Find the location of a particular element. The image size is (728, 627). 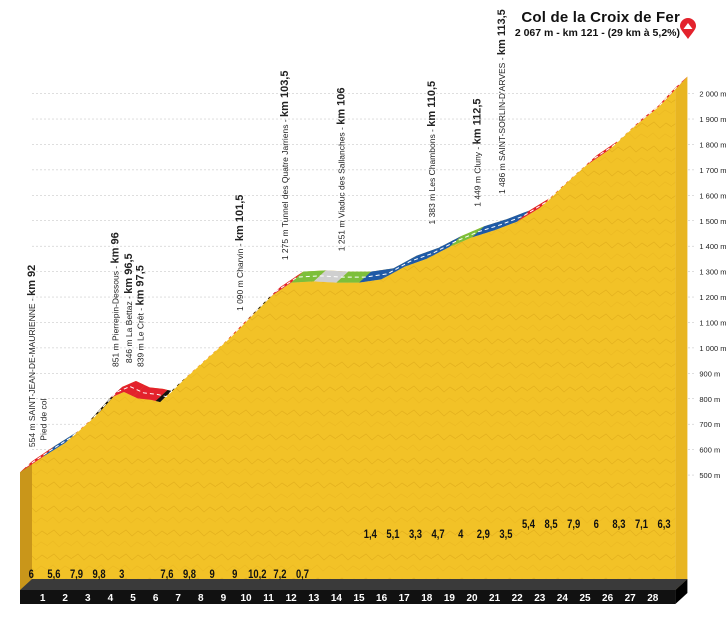

annotation-text: 554 m SAINT-JEAN-DE-MAURIENNE - is located at coordinates (32, 371).